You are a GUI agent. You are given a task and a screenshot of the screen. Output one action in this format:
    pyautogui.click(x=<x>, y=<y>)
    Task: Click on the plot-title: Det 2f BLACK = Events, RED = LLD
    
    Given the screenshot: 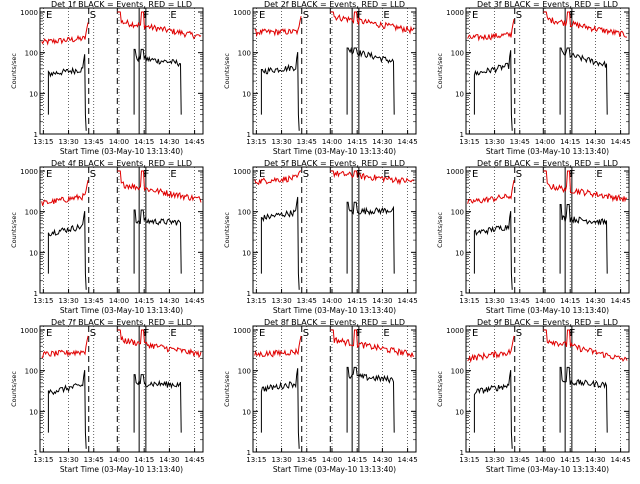 What is the action you would take?
    pyautogui.click(x=334, y=4)
    